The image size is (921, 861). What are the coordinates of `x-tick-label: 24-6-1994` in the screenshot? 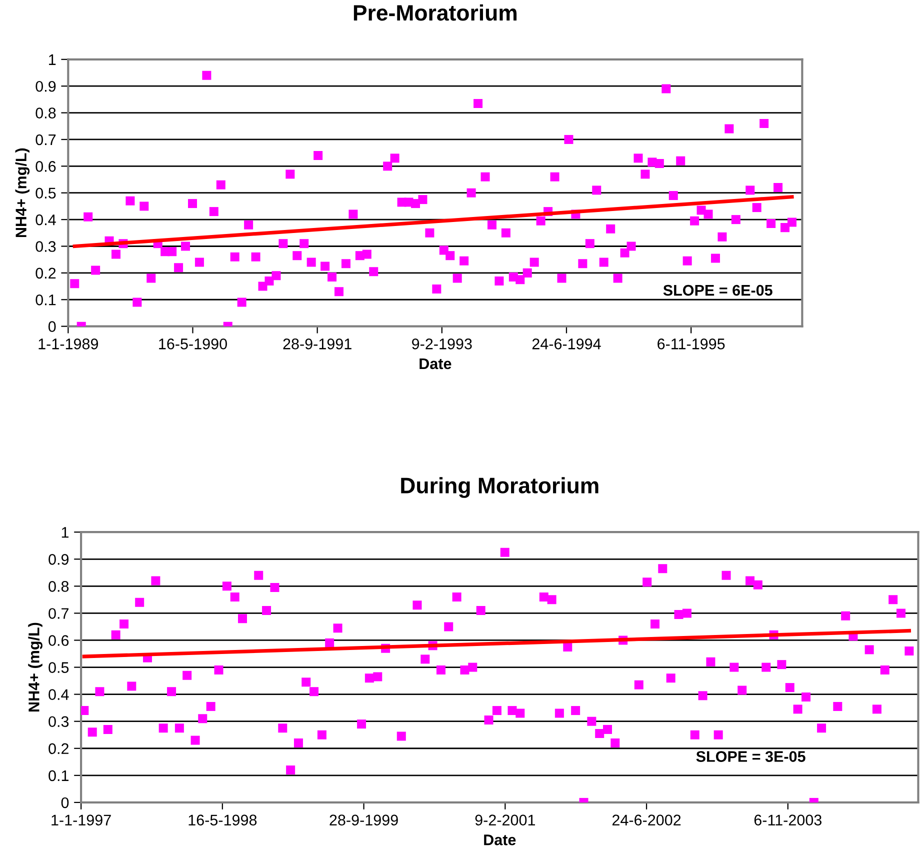 It's located at (566, 344).